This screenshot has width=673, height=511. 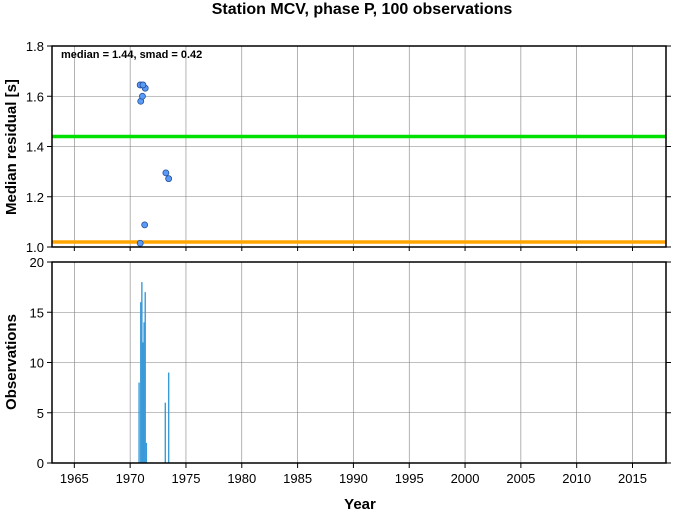 I want to click on year-tick-label: 1985, so click(x=297, y=478).